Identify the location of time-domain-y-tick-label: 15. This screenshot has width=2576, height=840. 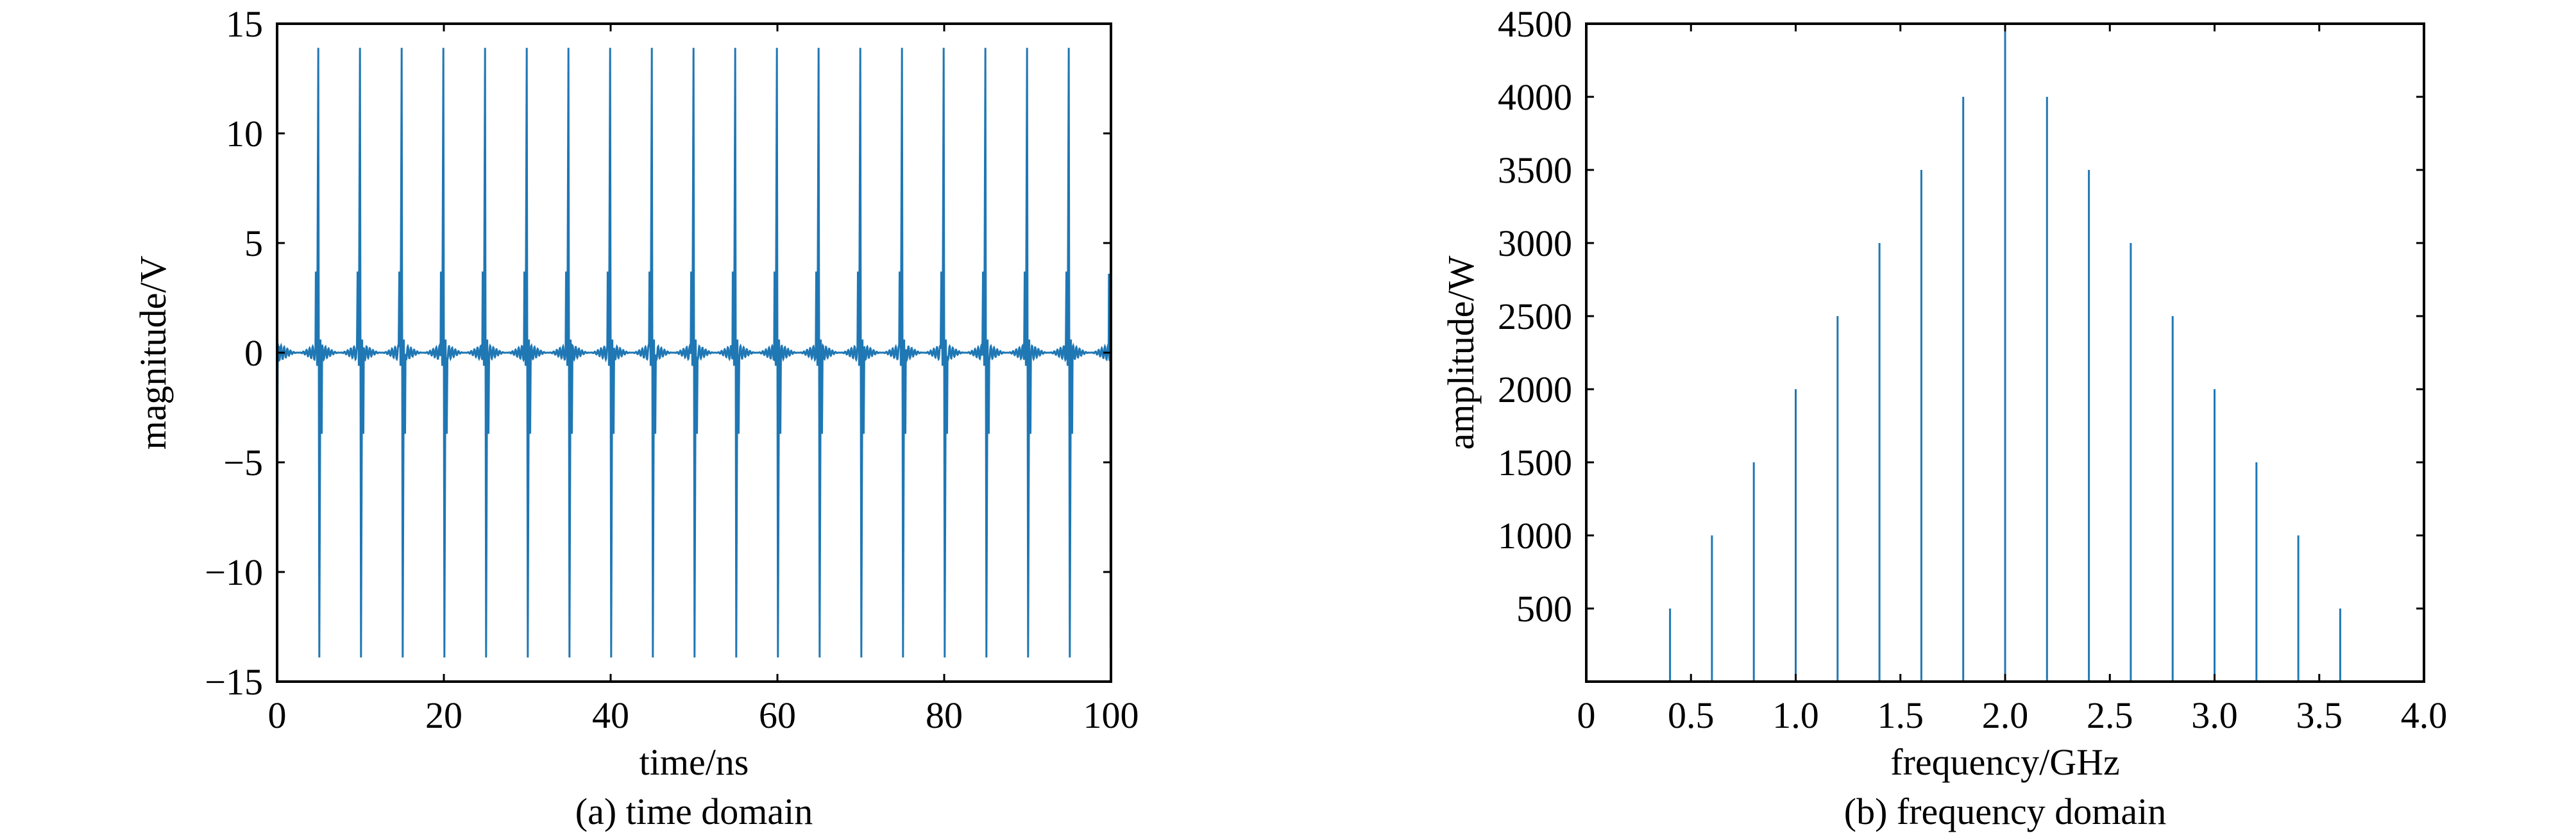
(244, 24).